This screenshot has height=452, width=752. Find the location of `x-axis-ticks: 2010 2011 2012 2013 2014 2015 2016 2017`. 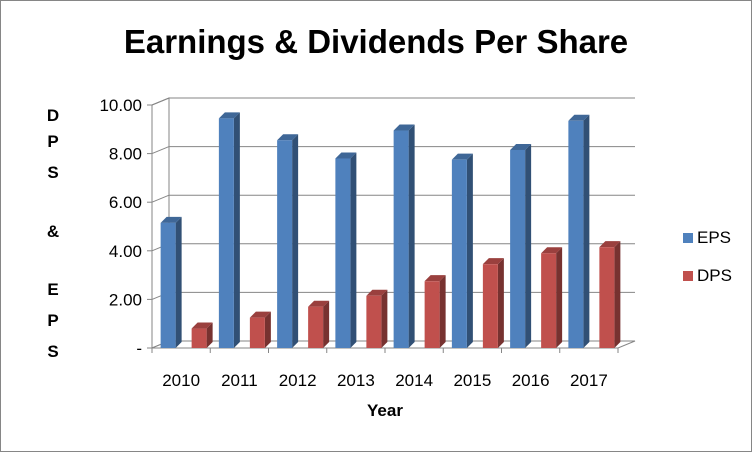

x-axis-ticks: 2010 2011 2012 2013 2014 2015 2016 2017 is located at coordinates (385, 369).